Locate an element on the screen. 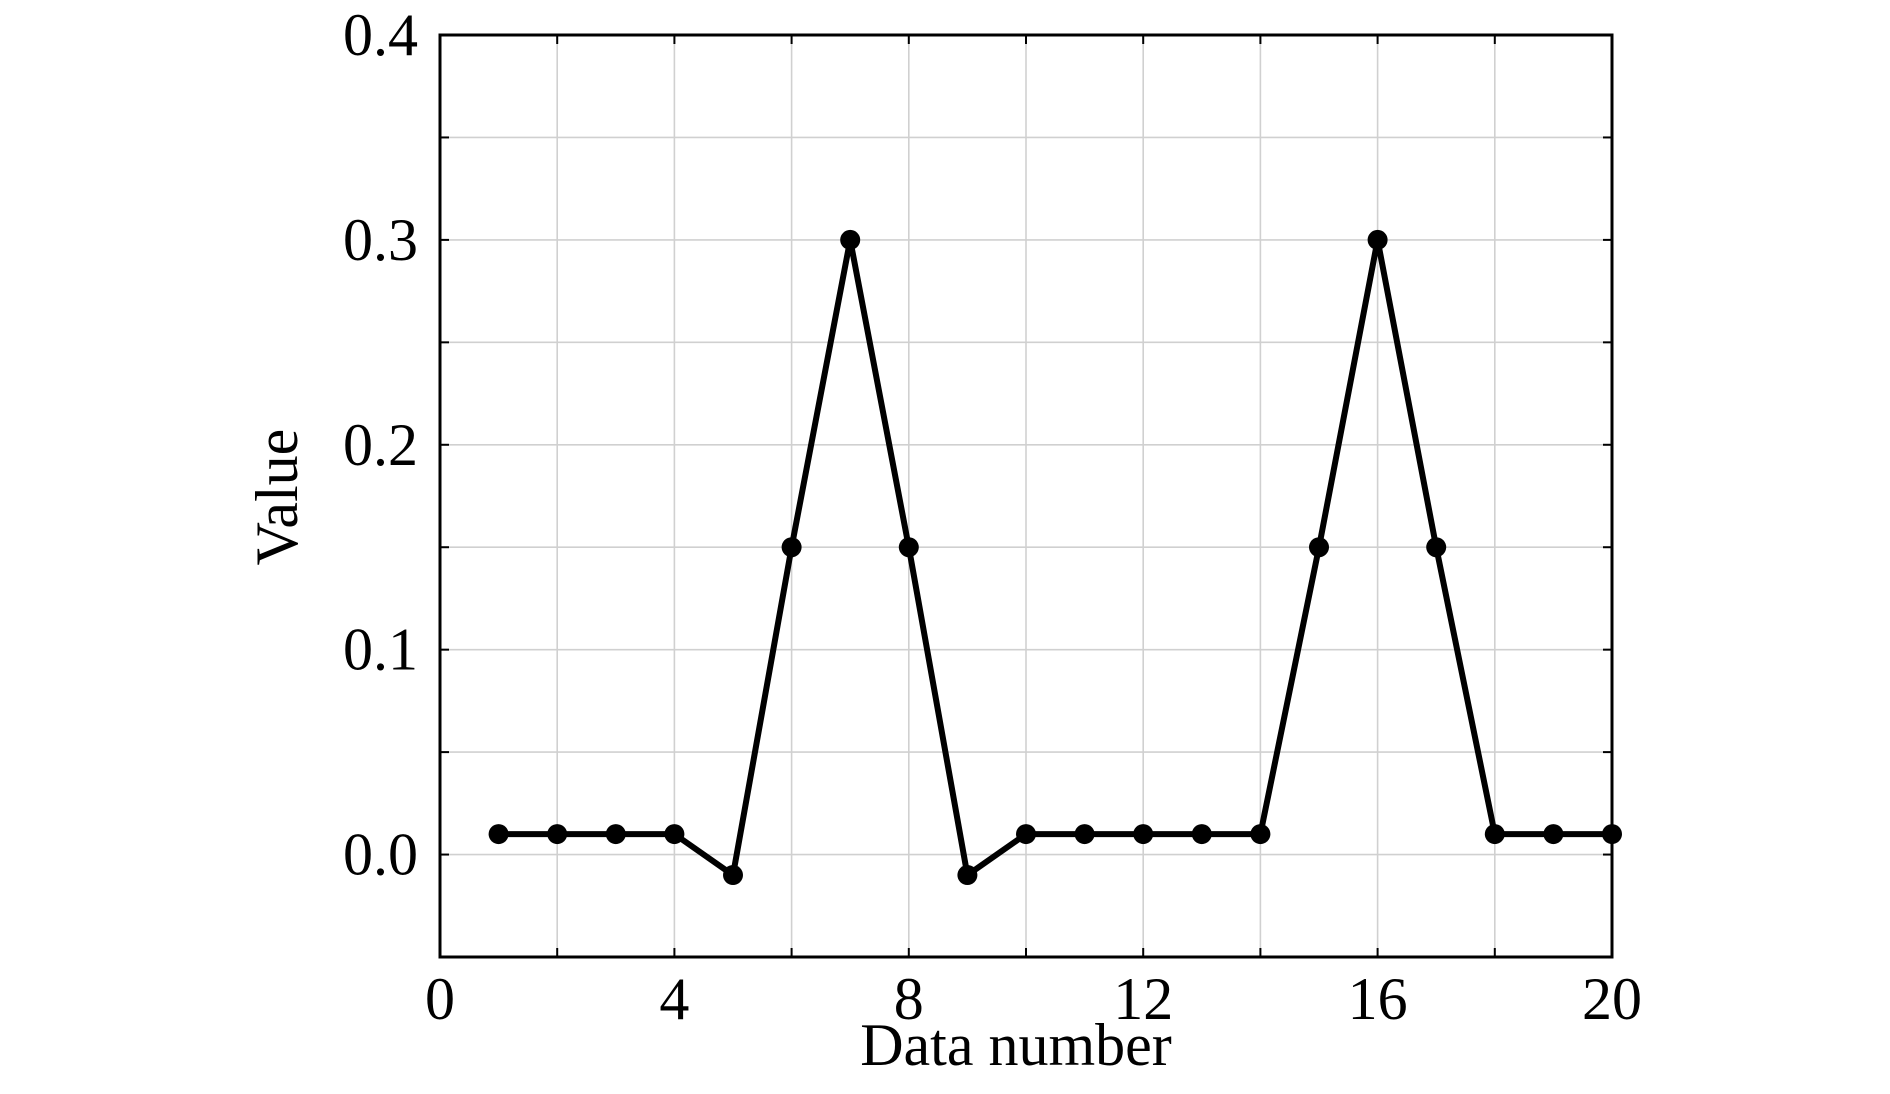  x-tick-labels: 0 4 8 12 16 20 is located at coordinates (1033, 999).